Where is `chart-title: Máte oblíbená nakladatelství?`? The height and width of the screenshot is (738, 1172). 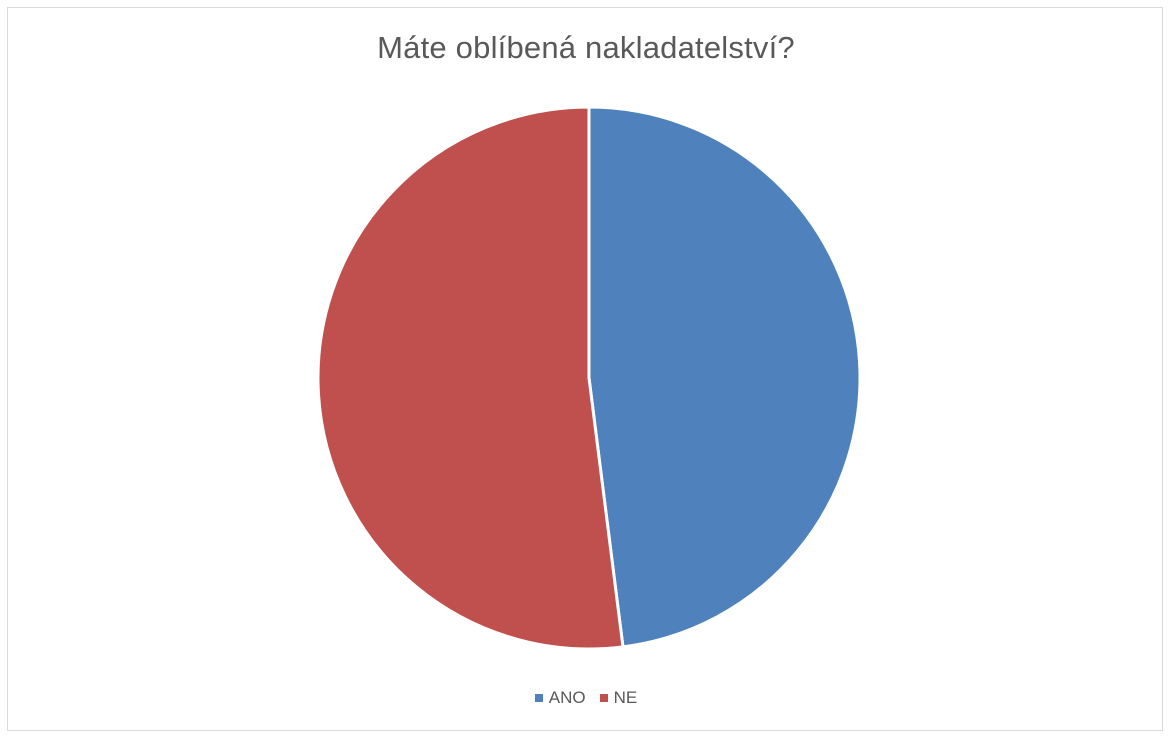
chart-title: Máte oblíbená nakladatelství? is located at coordinates (586, 47).